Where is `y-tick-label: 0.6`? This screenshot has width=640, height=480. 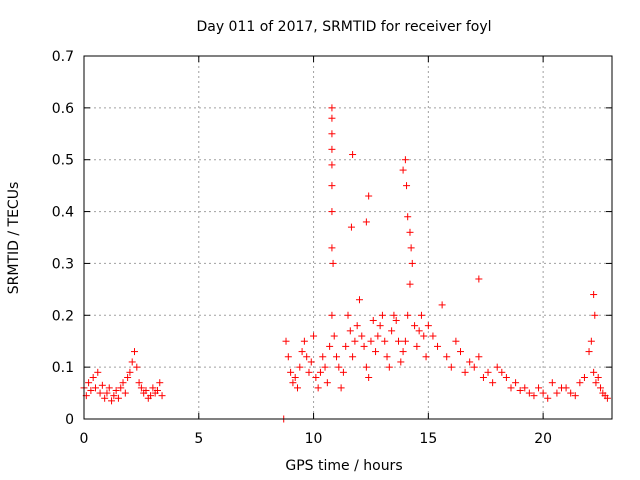 y-tick-label: 0.6 is located at coordinates (63, 109).